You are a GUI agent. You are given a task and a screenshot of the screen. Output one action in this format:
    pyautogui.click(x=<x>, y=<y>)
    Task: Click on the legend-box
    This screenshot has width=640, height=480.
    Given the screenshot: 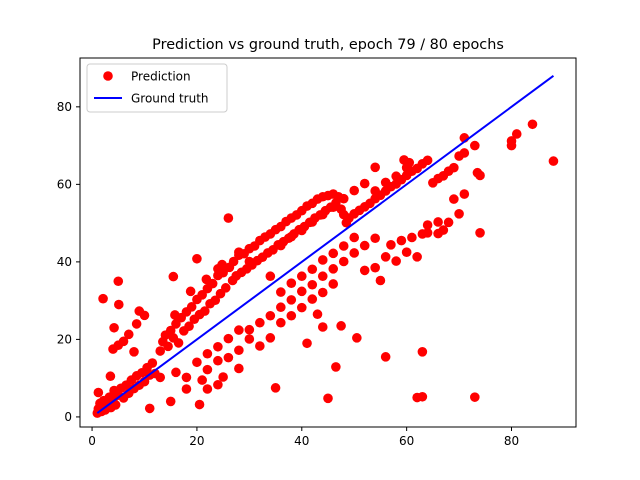 What is the action you would take?
    pyautogui.click(x=157, y=88)
    